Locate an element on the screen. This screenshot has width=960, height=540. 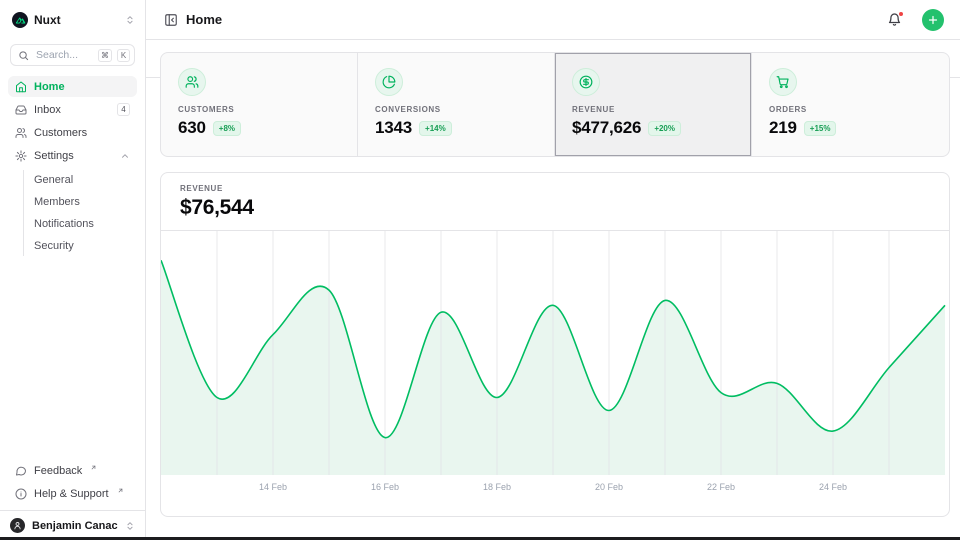
sidebar-item-label: General is located at coordinates (54, 180).